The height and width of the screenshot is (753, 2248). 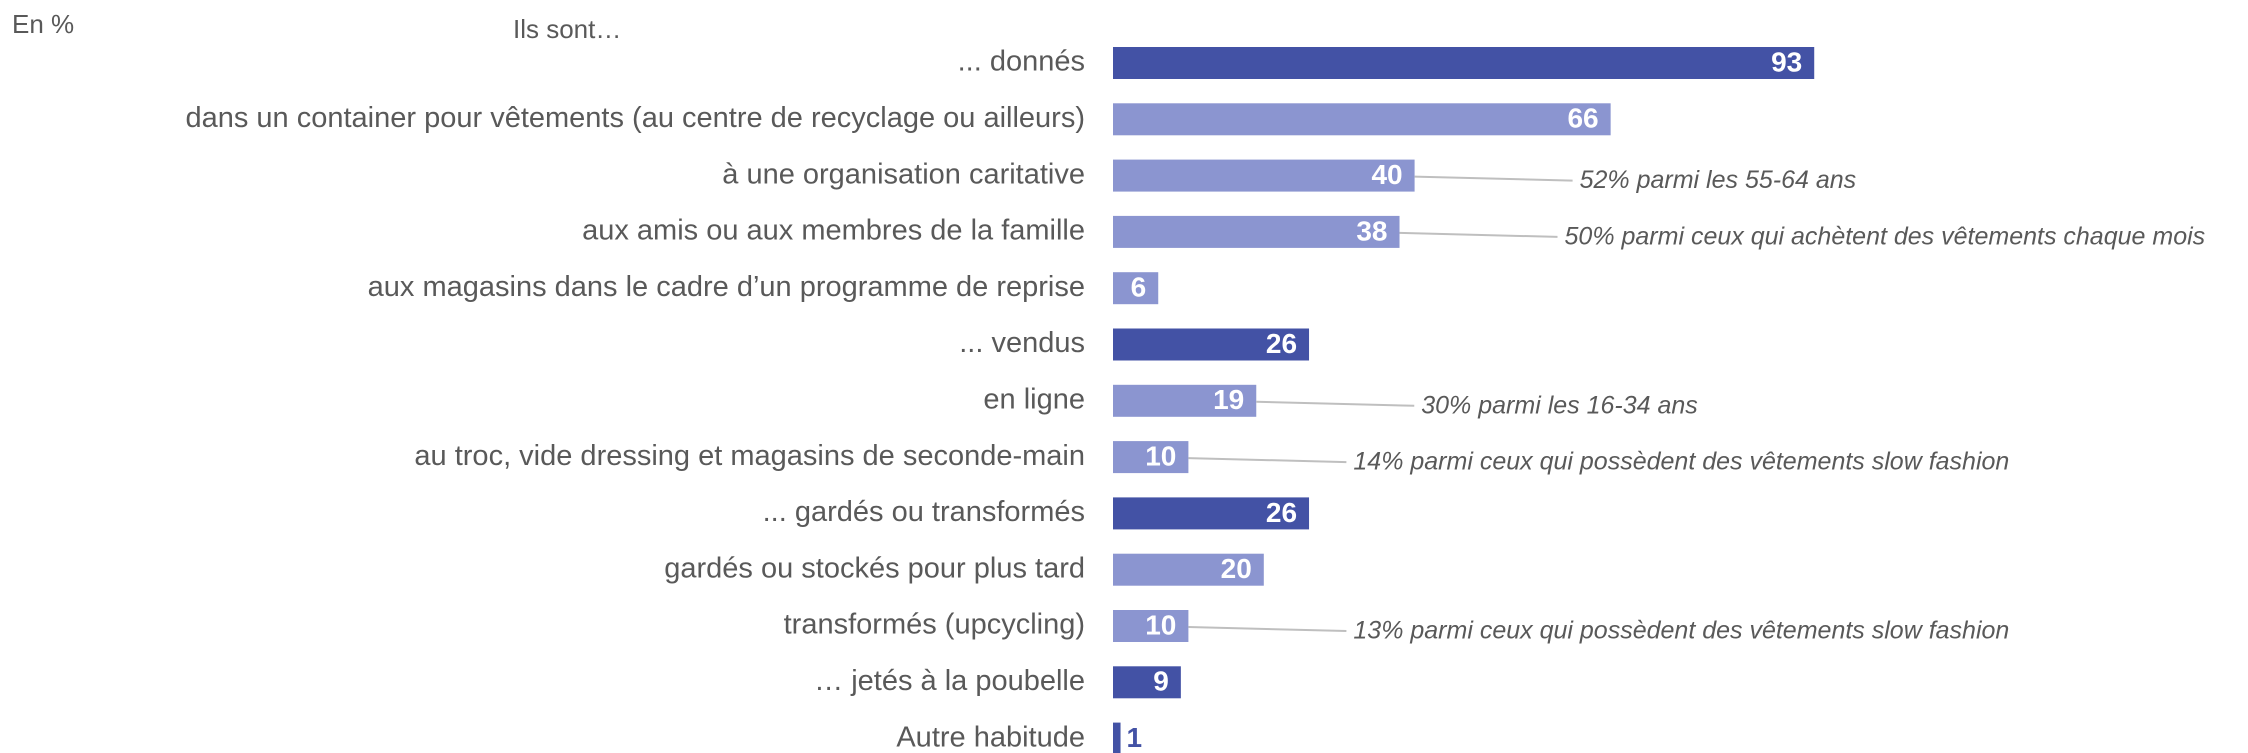 What do you see at coordinates (1228, 399) in the screenshot?
I see `value-label: 19` at bounding box center [1228, 399].